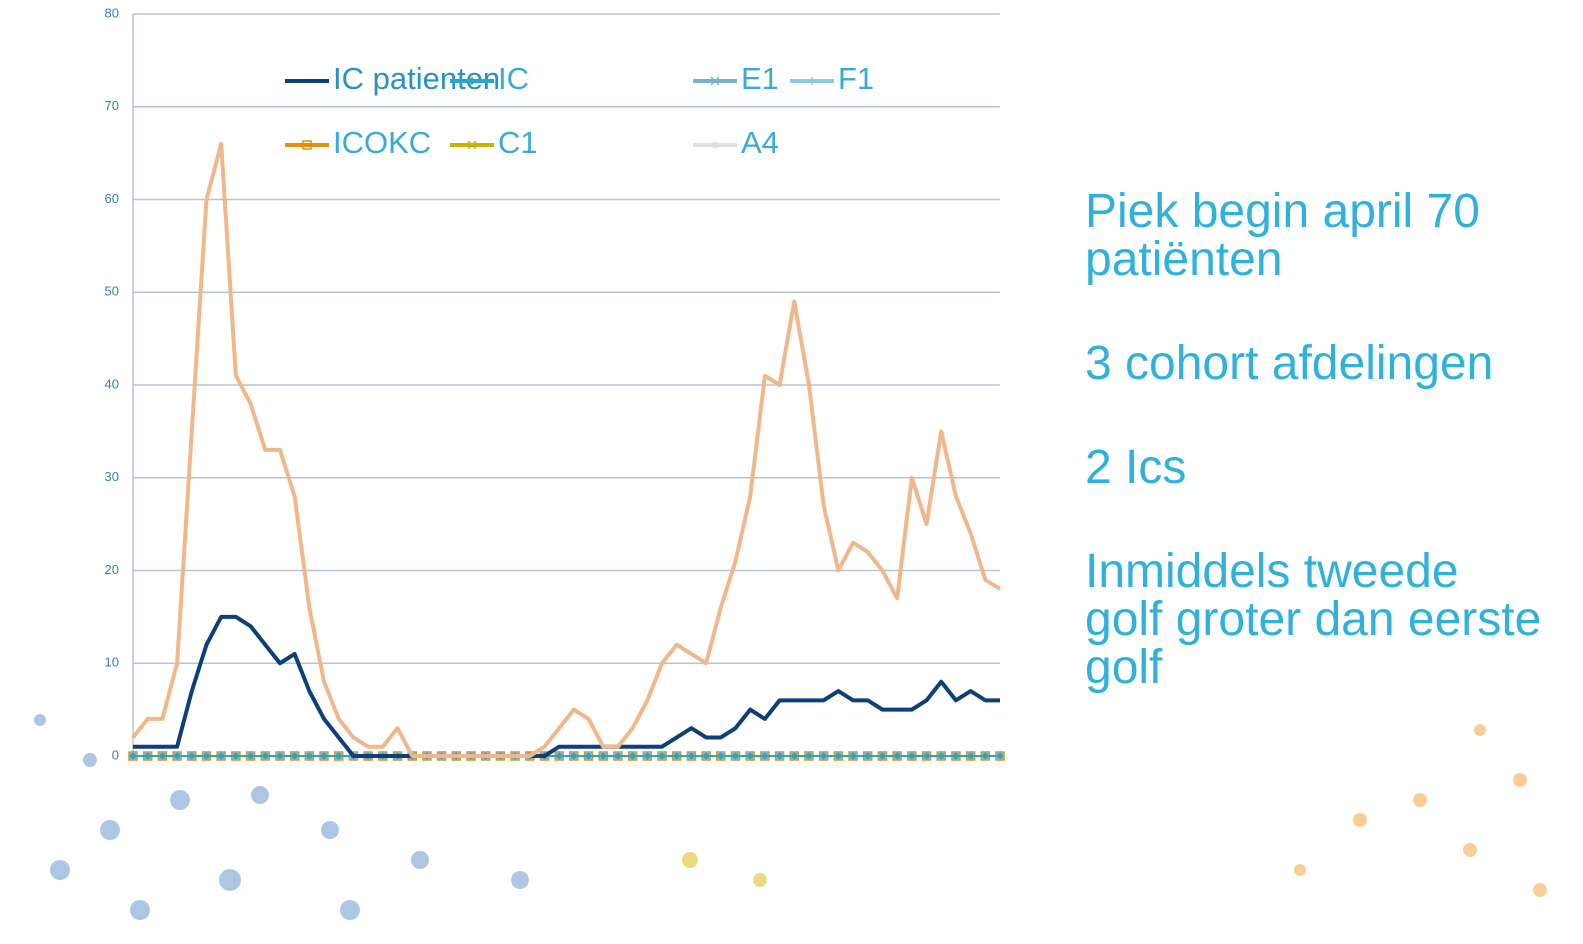 The width and height of the screenshot is (1583, 944). I want to click on legend-item: A4, so click(736, 142).